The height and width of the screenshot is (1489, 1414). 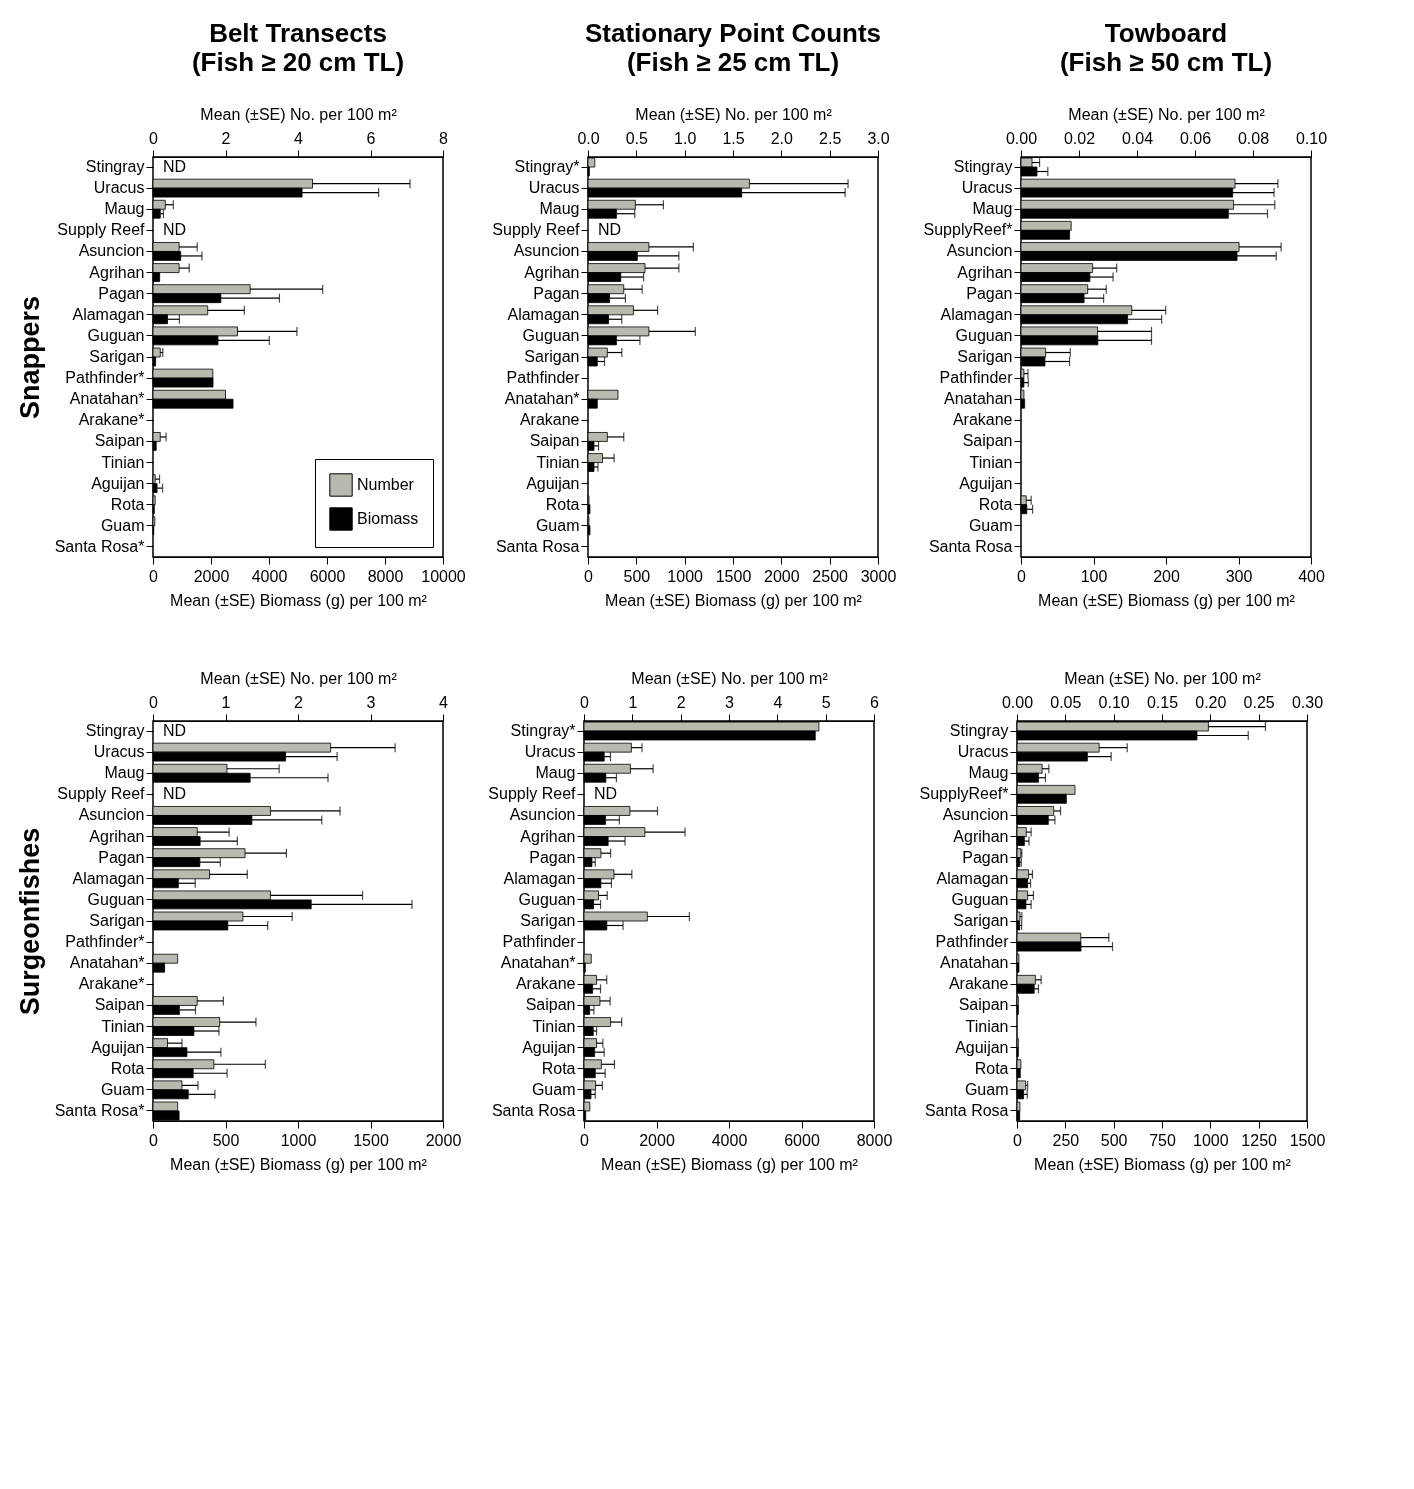 I want to click on x-tick-label: 200, so click(x=1166, y=576).